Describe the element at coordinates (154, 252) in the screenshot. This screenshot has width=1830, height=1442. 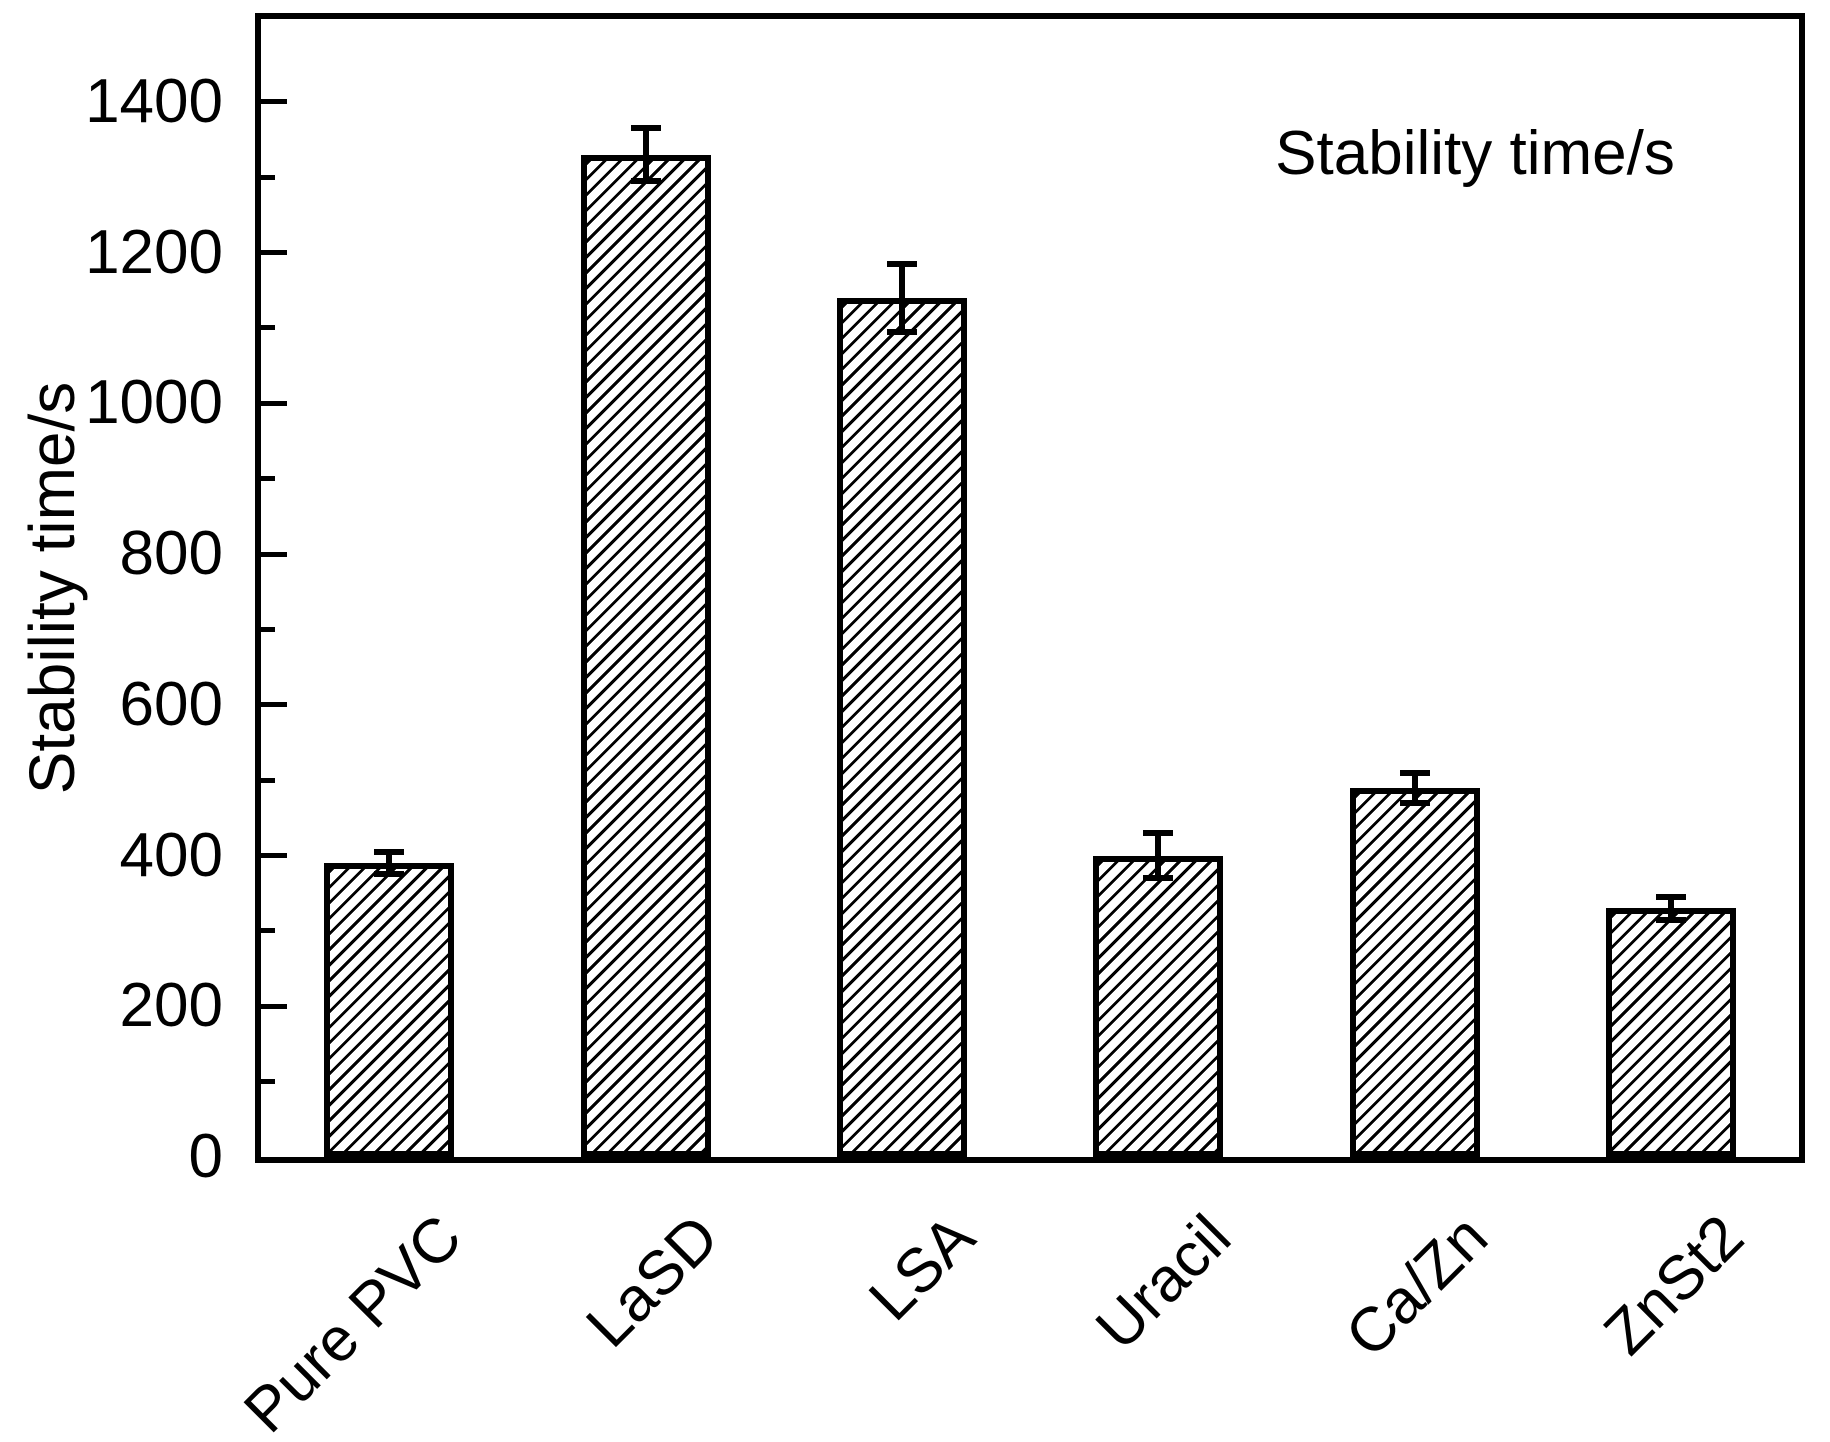
I see `y-tick-label-1200: 1200` at that location.